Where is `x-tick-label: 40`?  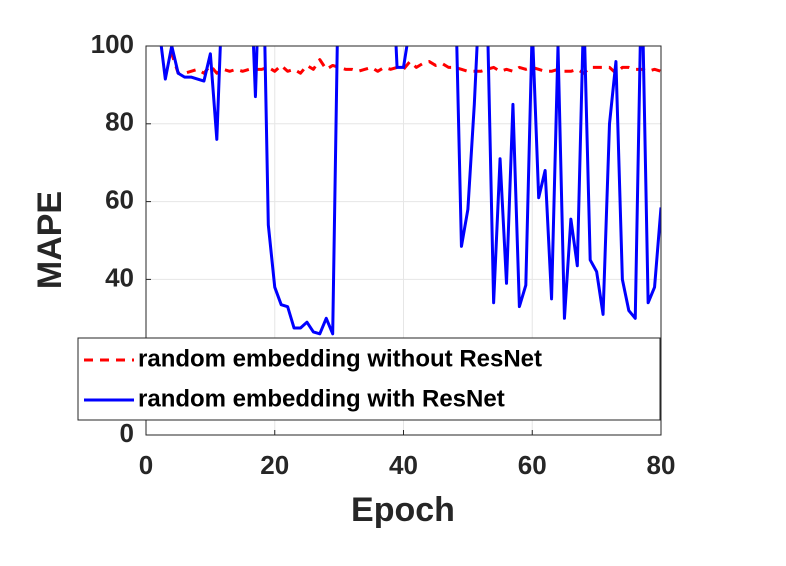
x-tick-label: 40 is located at coordinates (403, 465).